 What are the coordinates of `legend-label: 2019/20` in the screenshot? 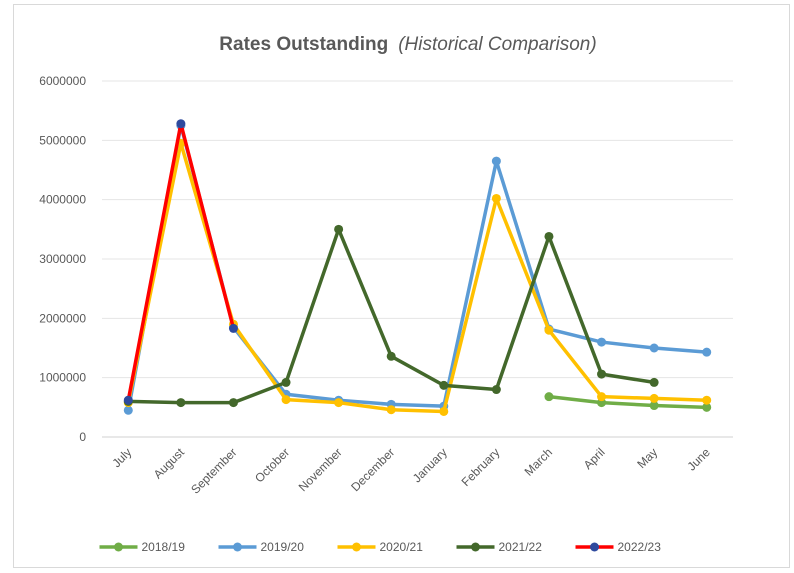 It's located at (283, 547).